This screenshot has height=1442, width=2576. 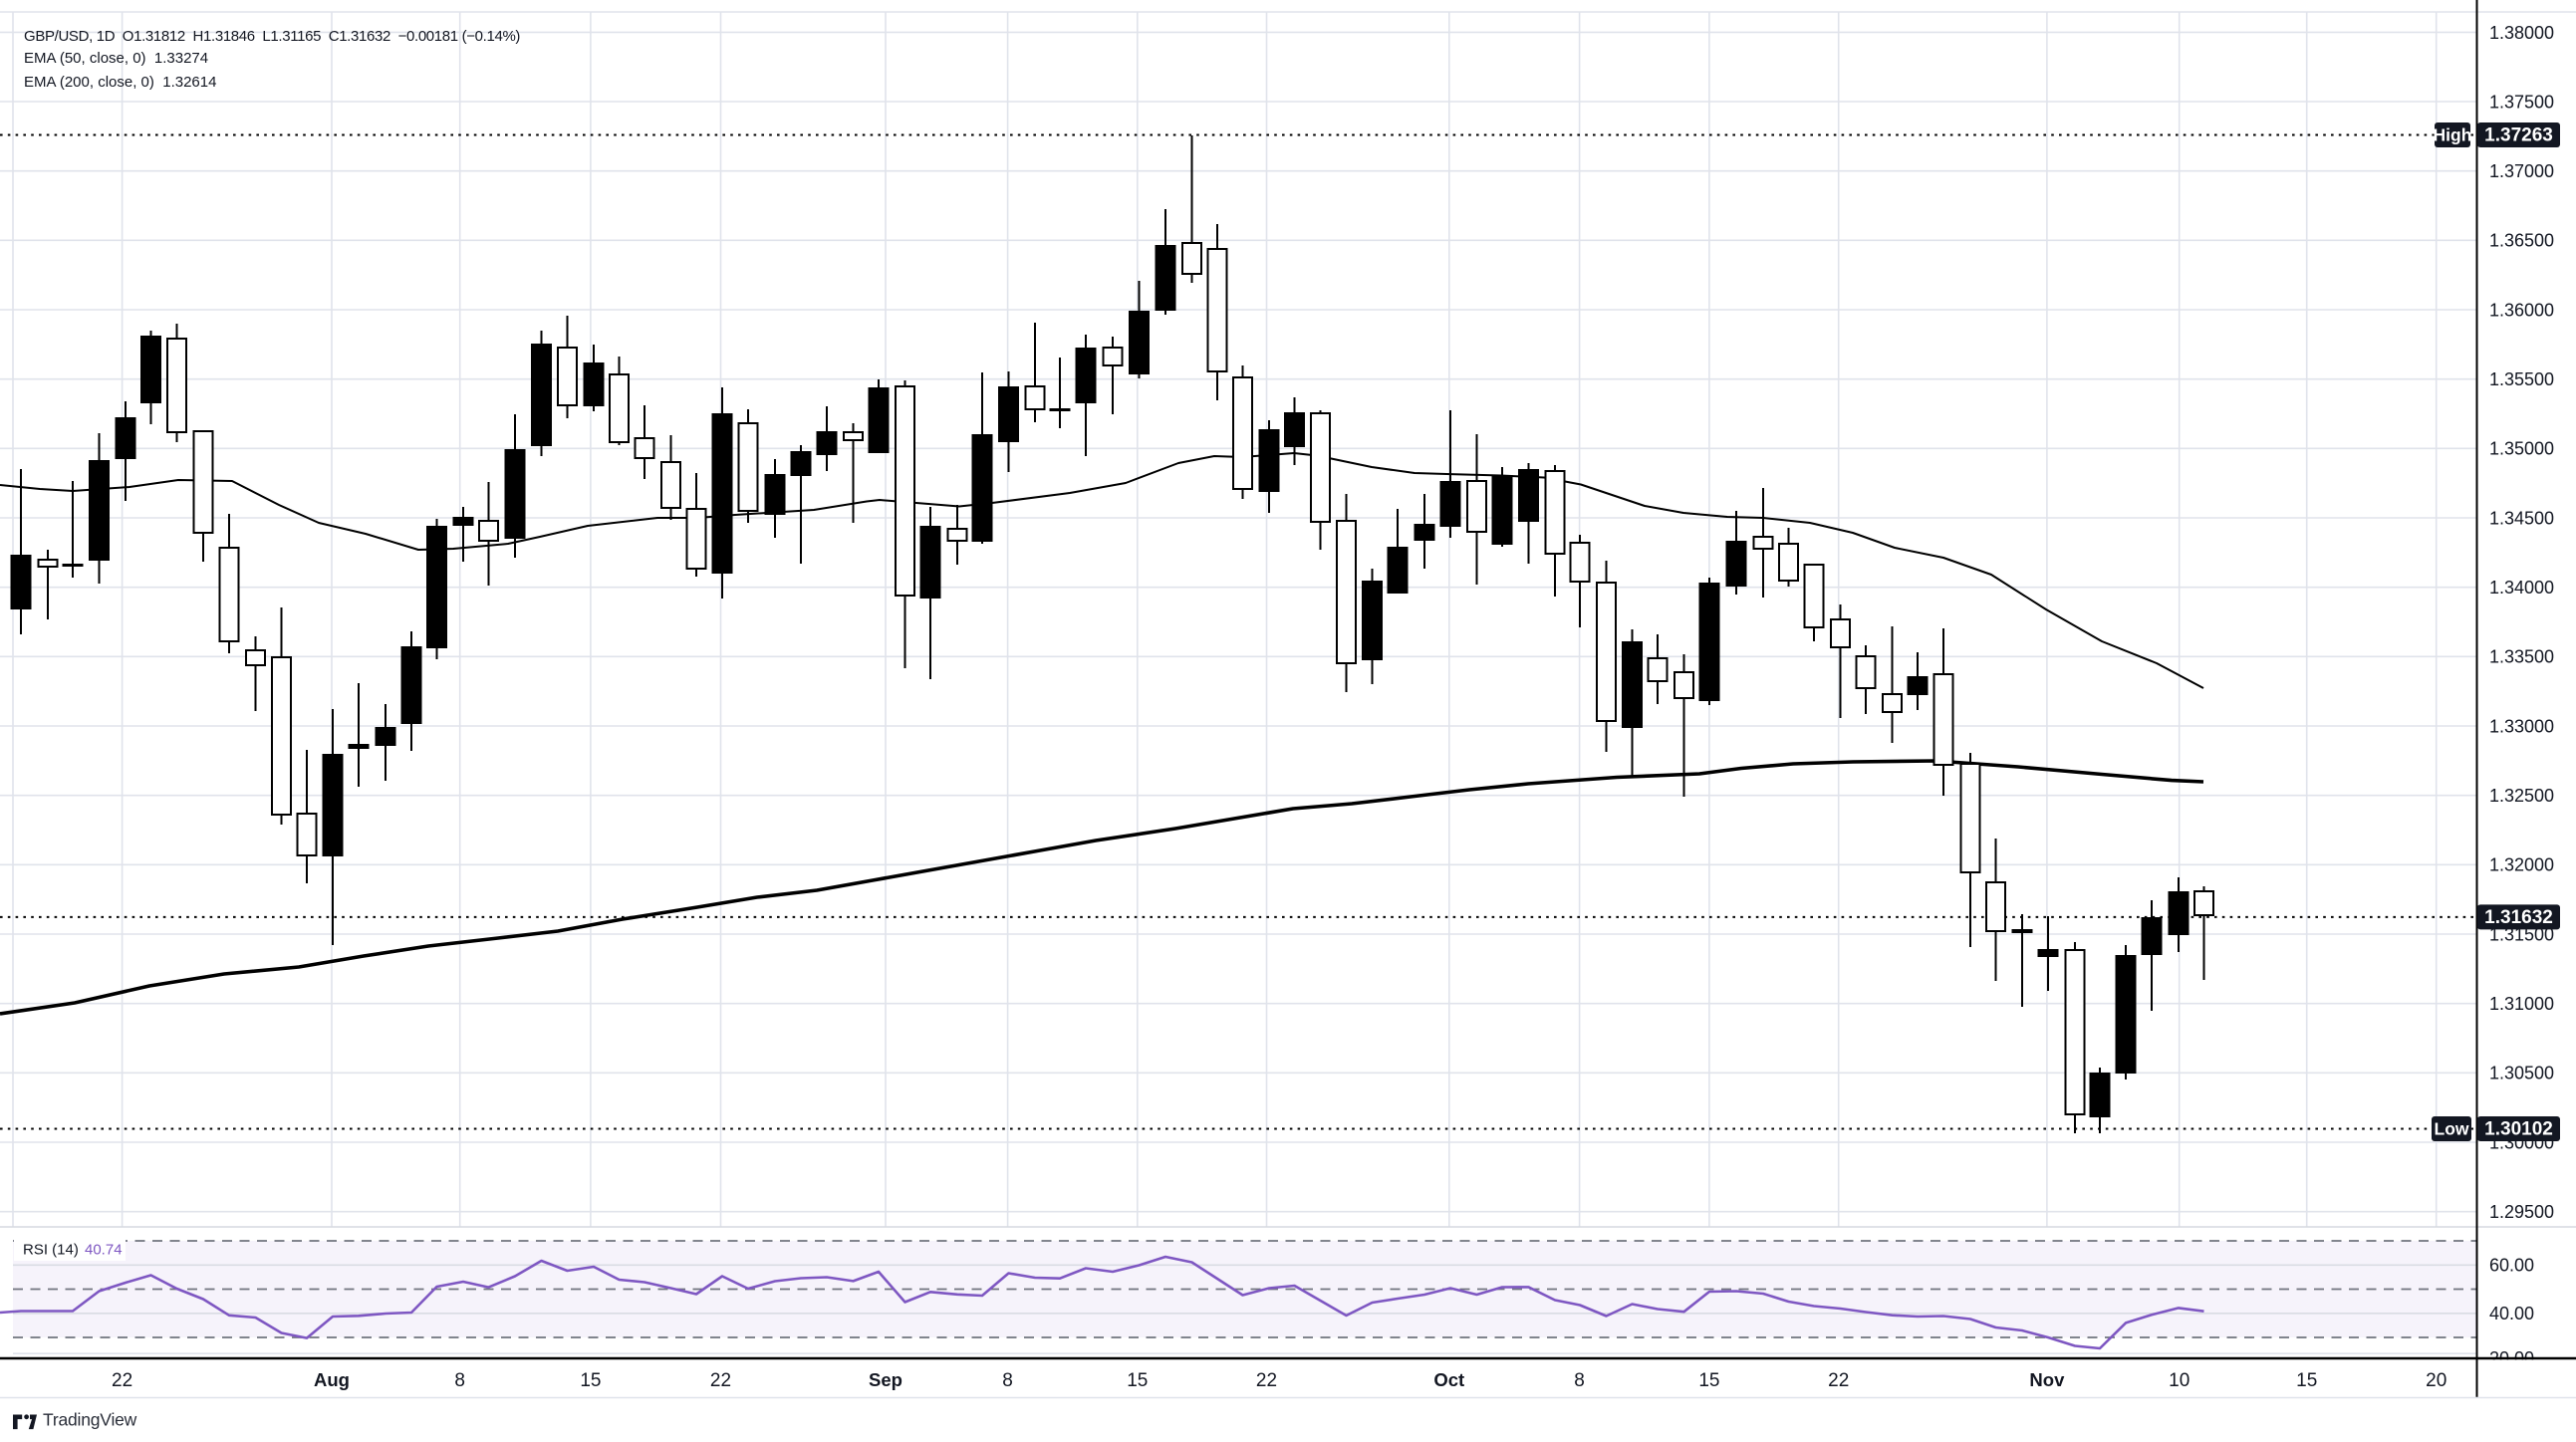 What do you see at coordinates (2436, 1380) in the screenshot?
I see `svg-text: 20` at bounding box center [2436, 1380].